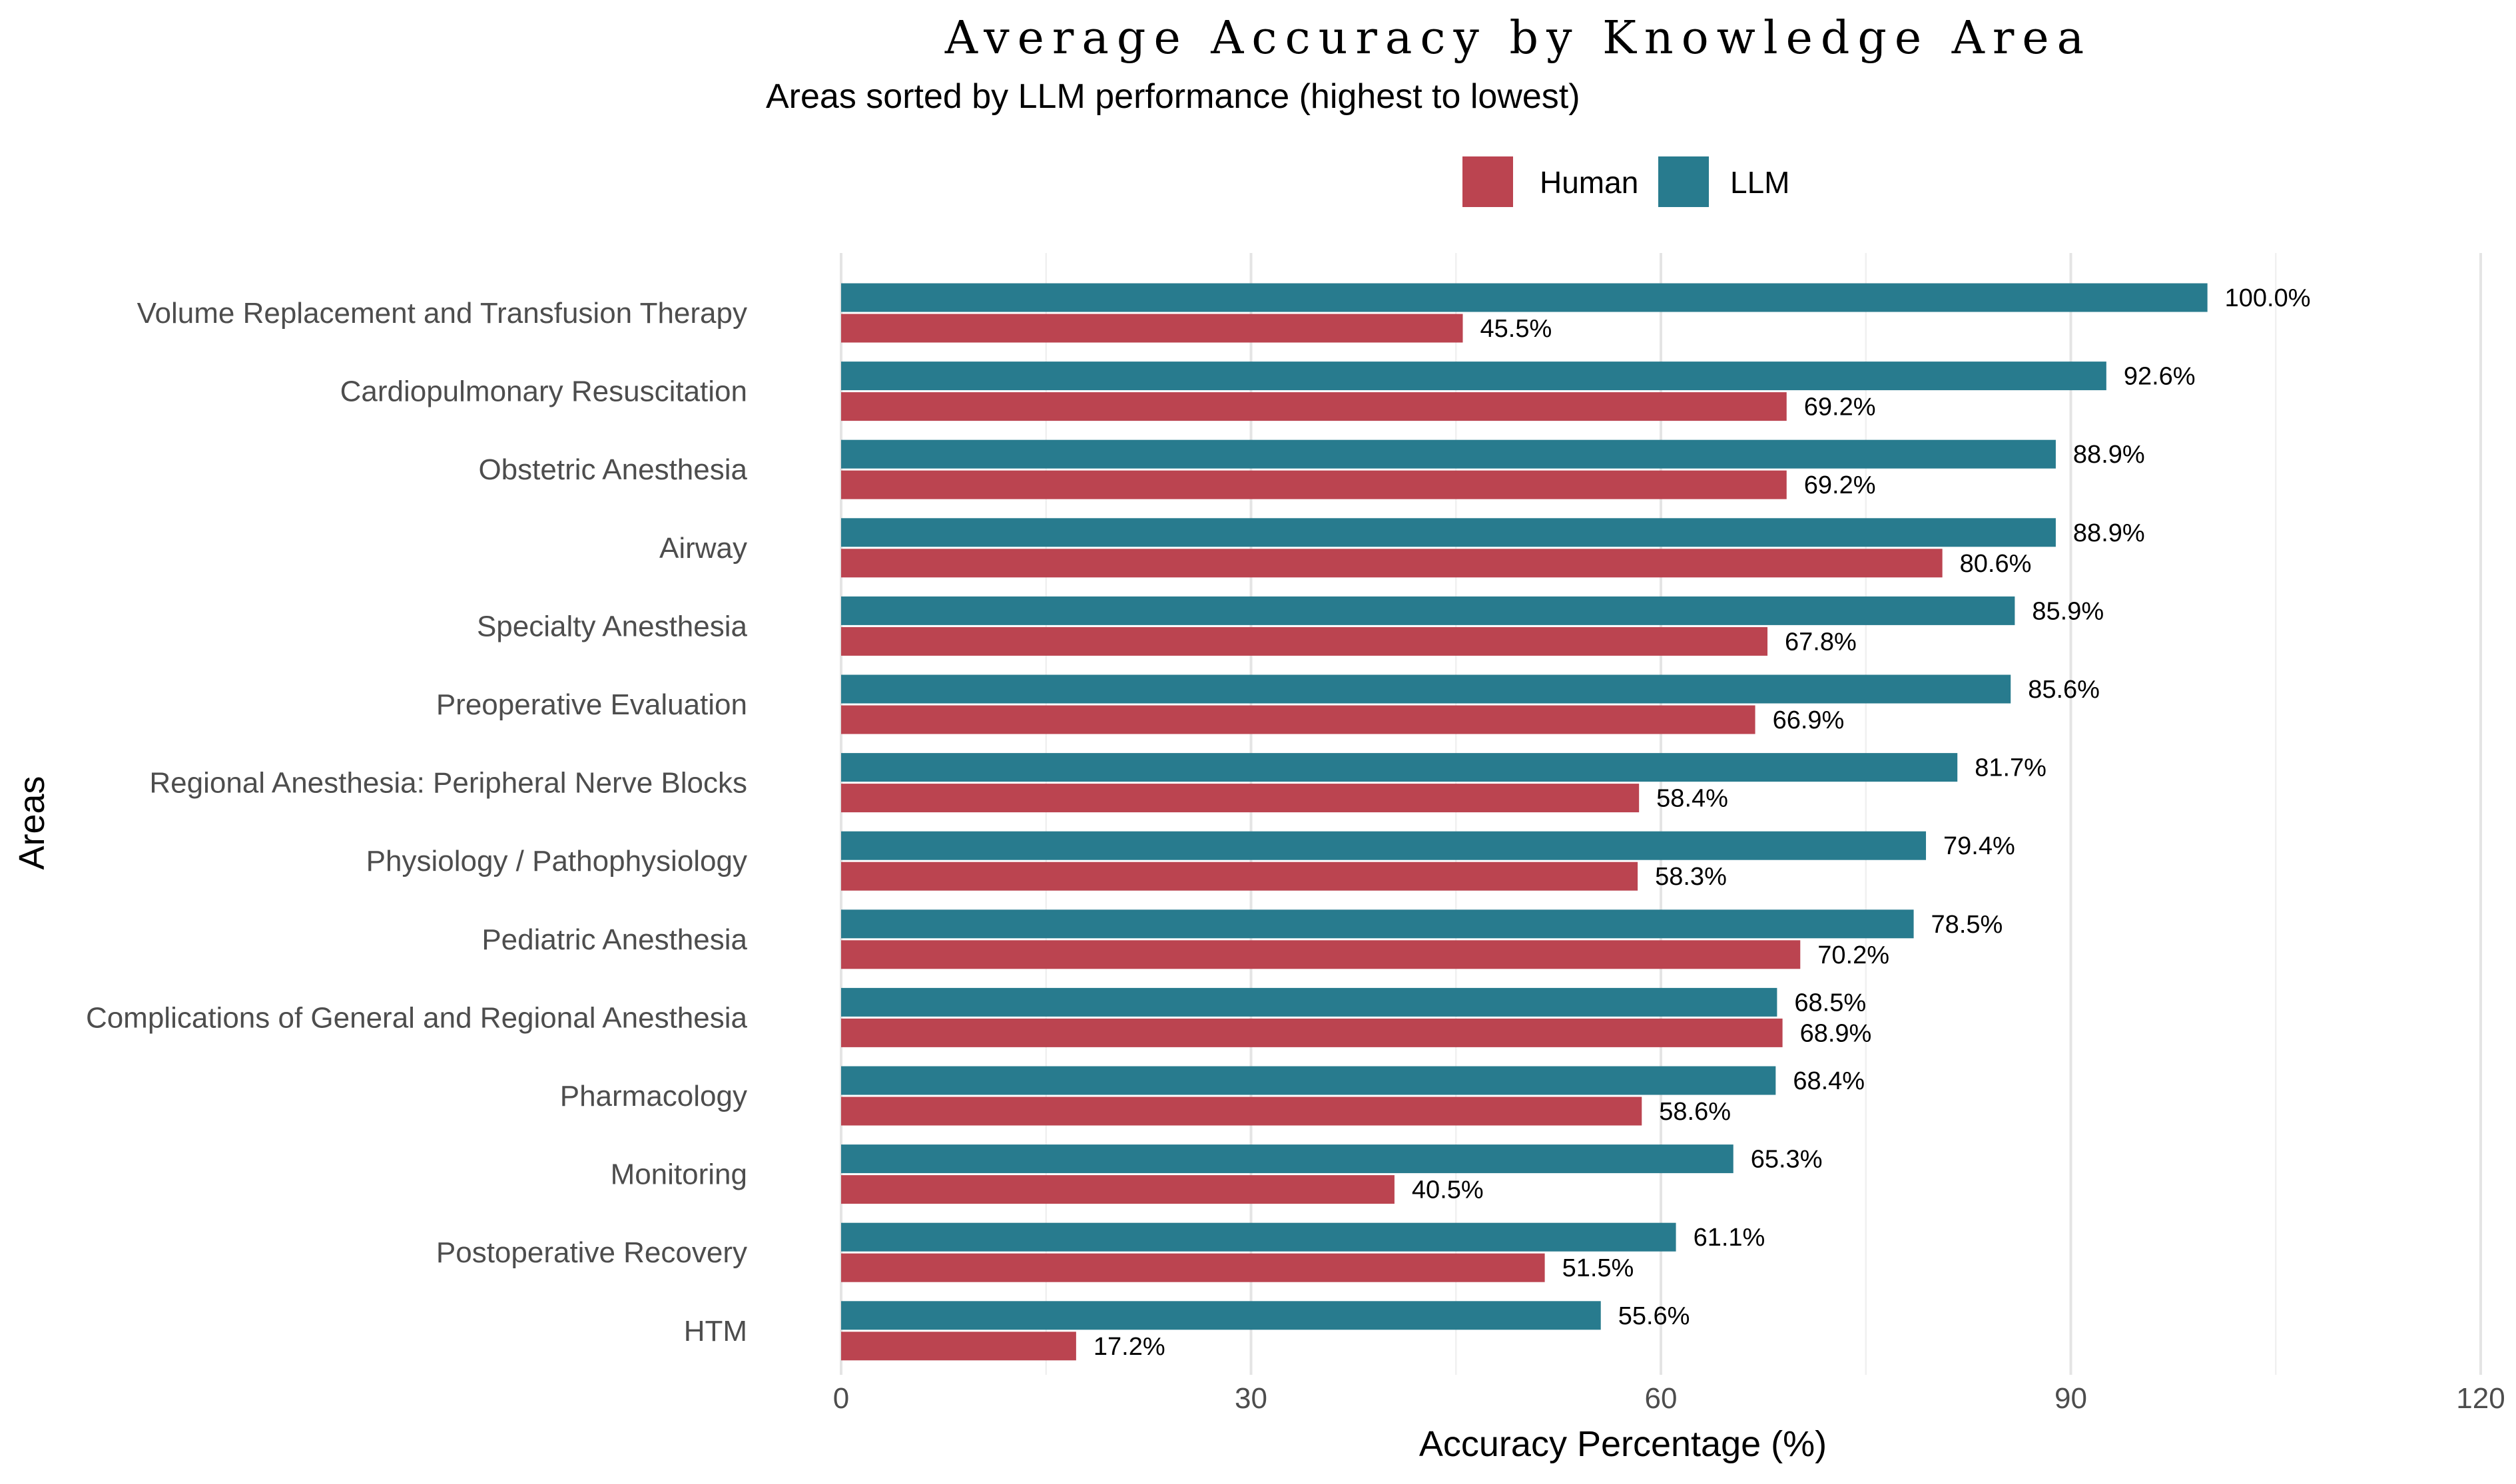 Image resolution: width=2516 pixels, height=1484 pixels. Describe the element at coordinates (1695, 1112) in the screenshot. I see `data-label-human: 58.6%` at that location.